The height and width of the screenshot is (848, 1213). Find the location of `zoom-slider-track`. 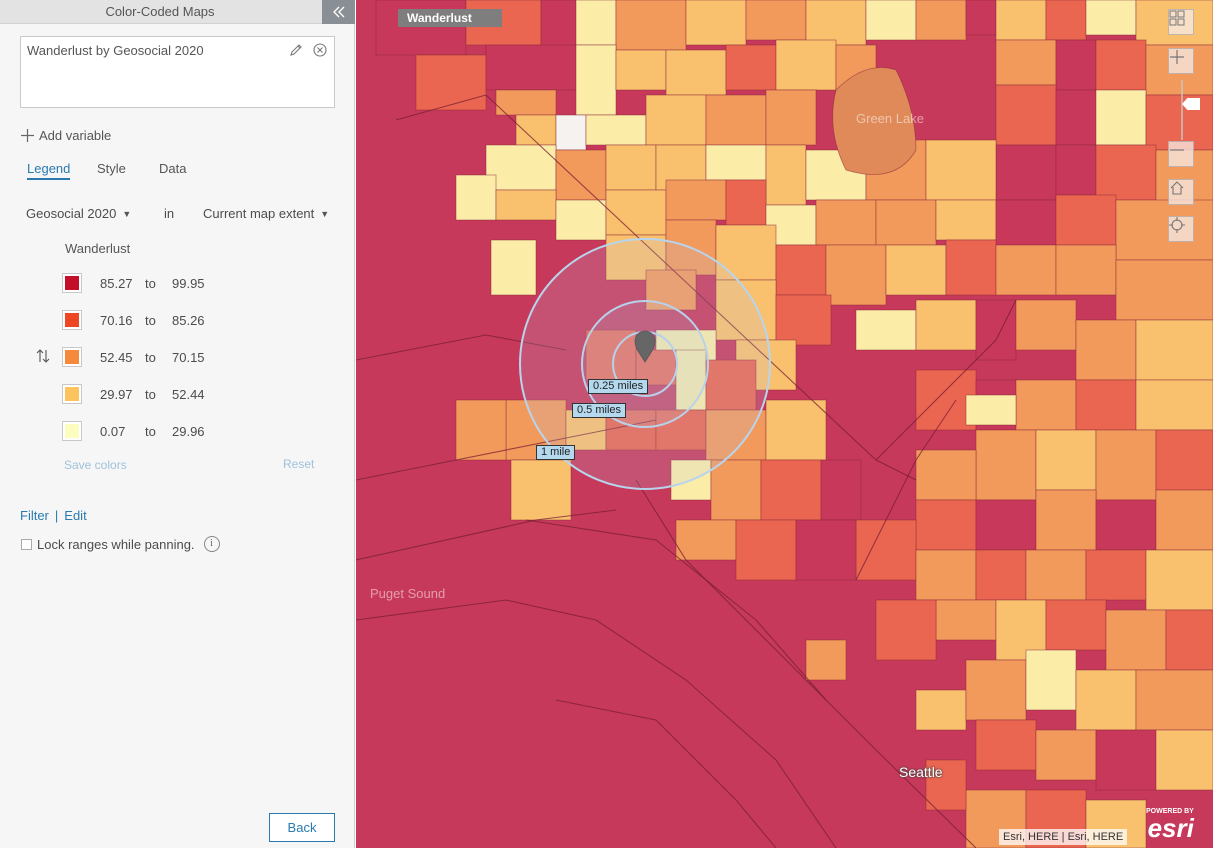

zoom-slider-track is located at coordinates (1182, 110).